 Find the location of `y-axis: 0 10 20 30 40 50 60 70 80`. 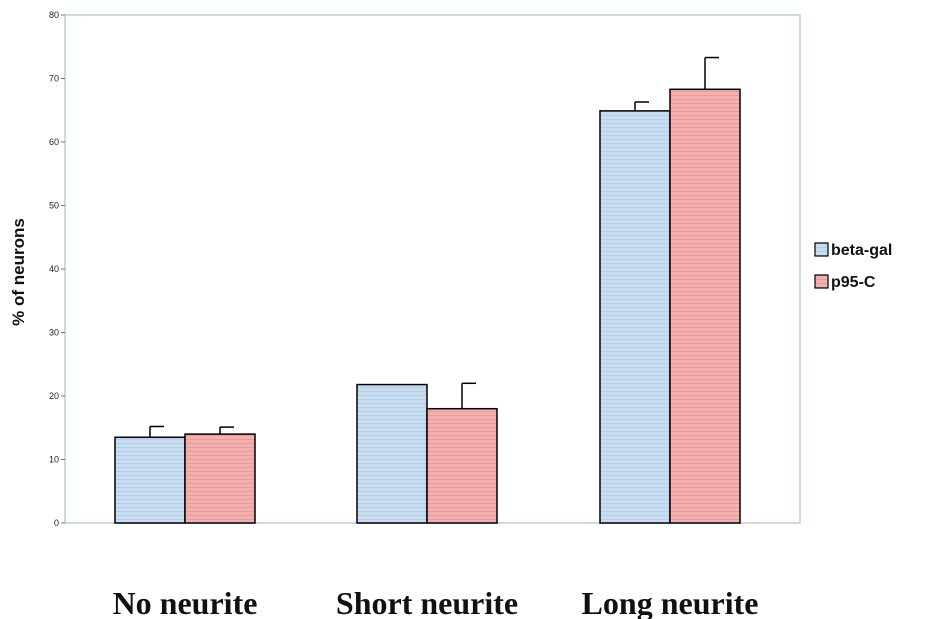

y-axis: 0 10 20 30 40 50 60 70 80 is located at coordinates (57, 269).